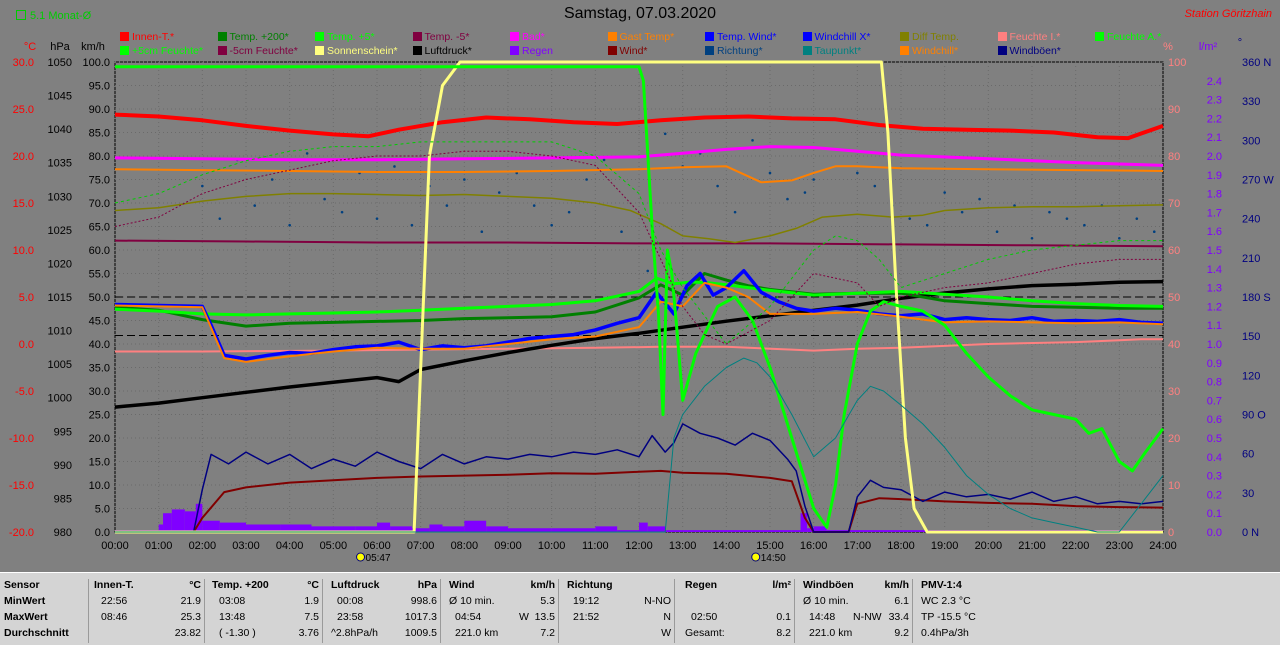 The image size is (1280, 645). Describe the element at coordinates (99, 369) in the screenshot. I see `tick-kmh: 35.0` at that location.